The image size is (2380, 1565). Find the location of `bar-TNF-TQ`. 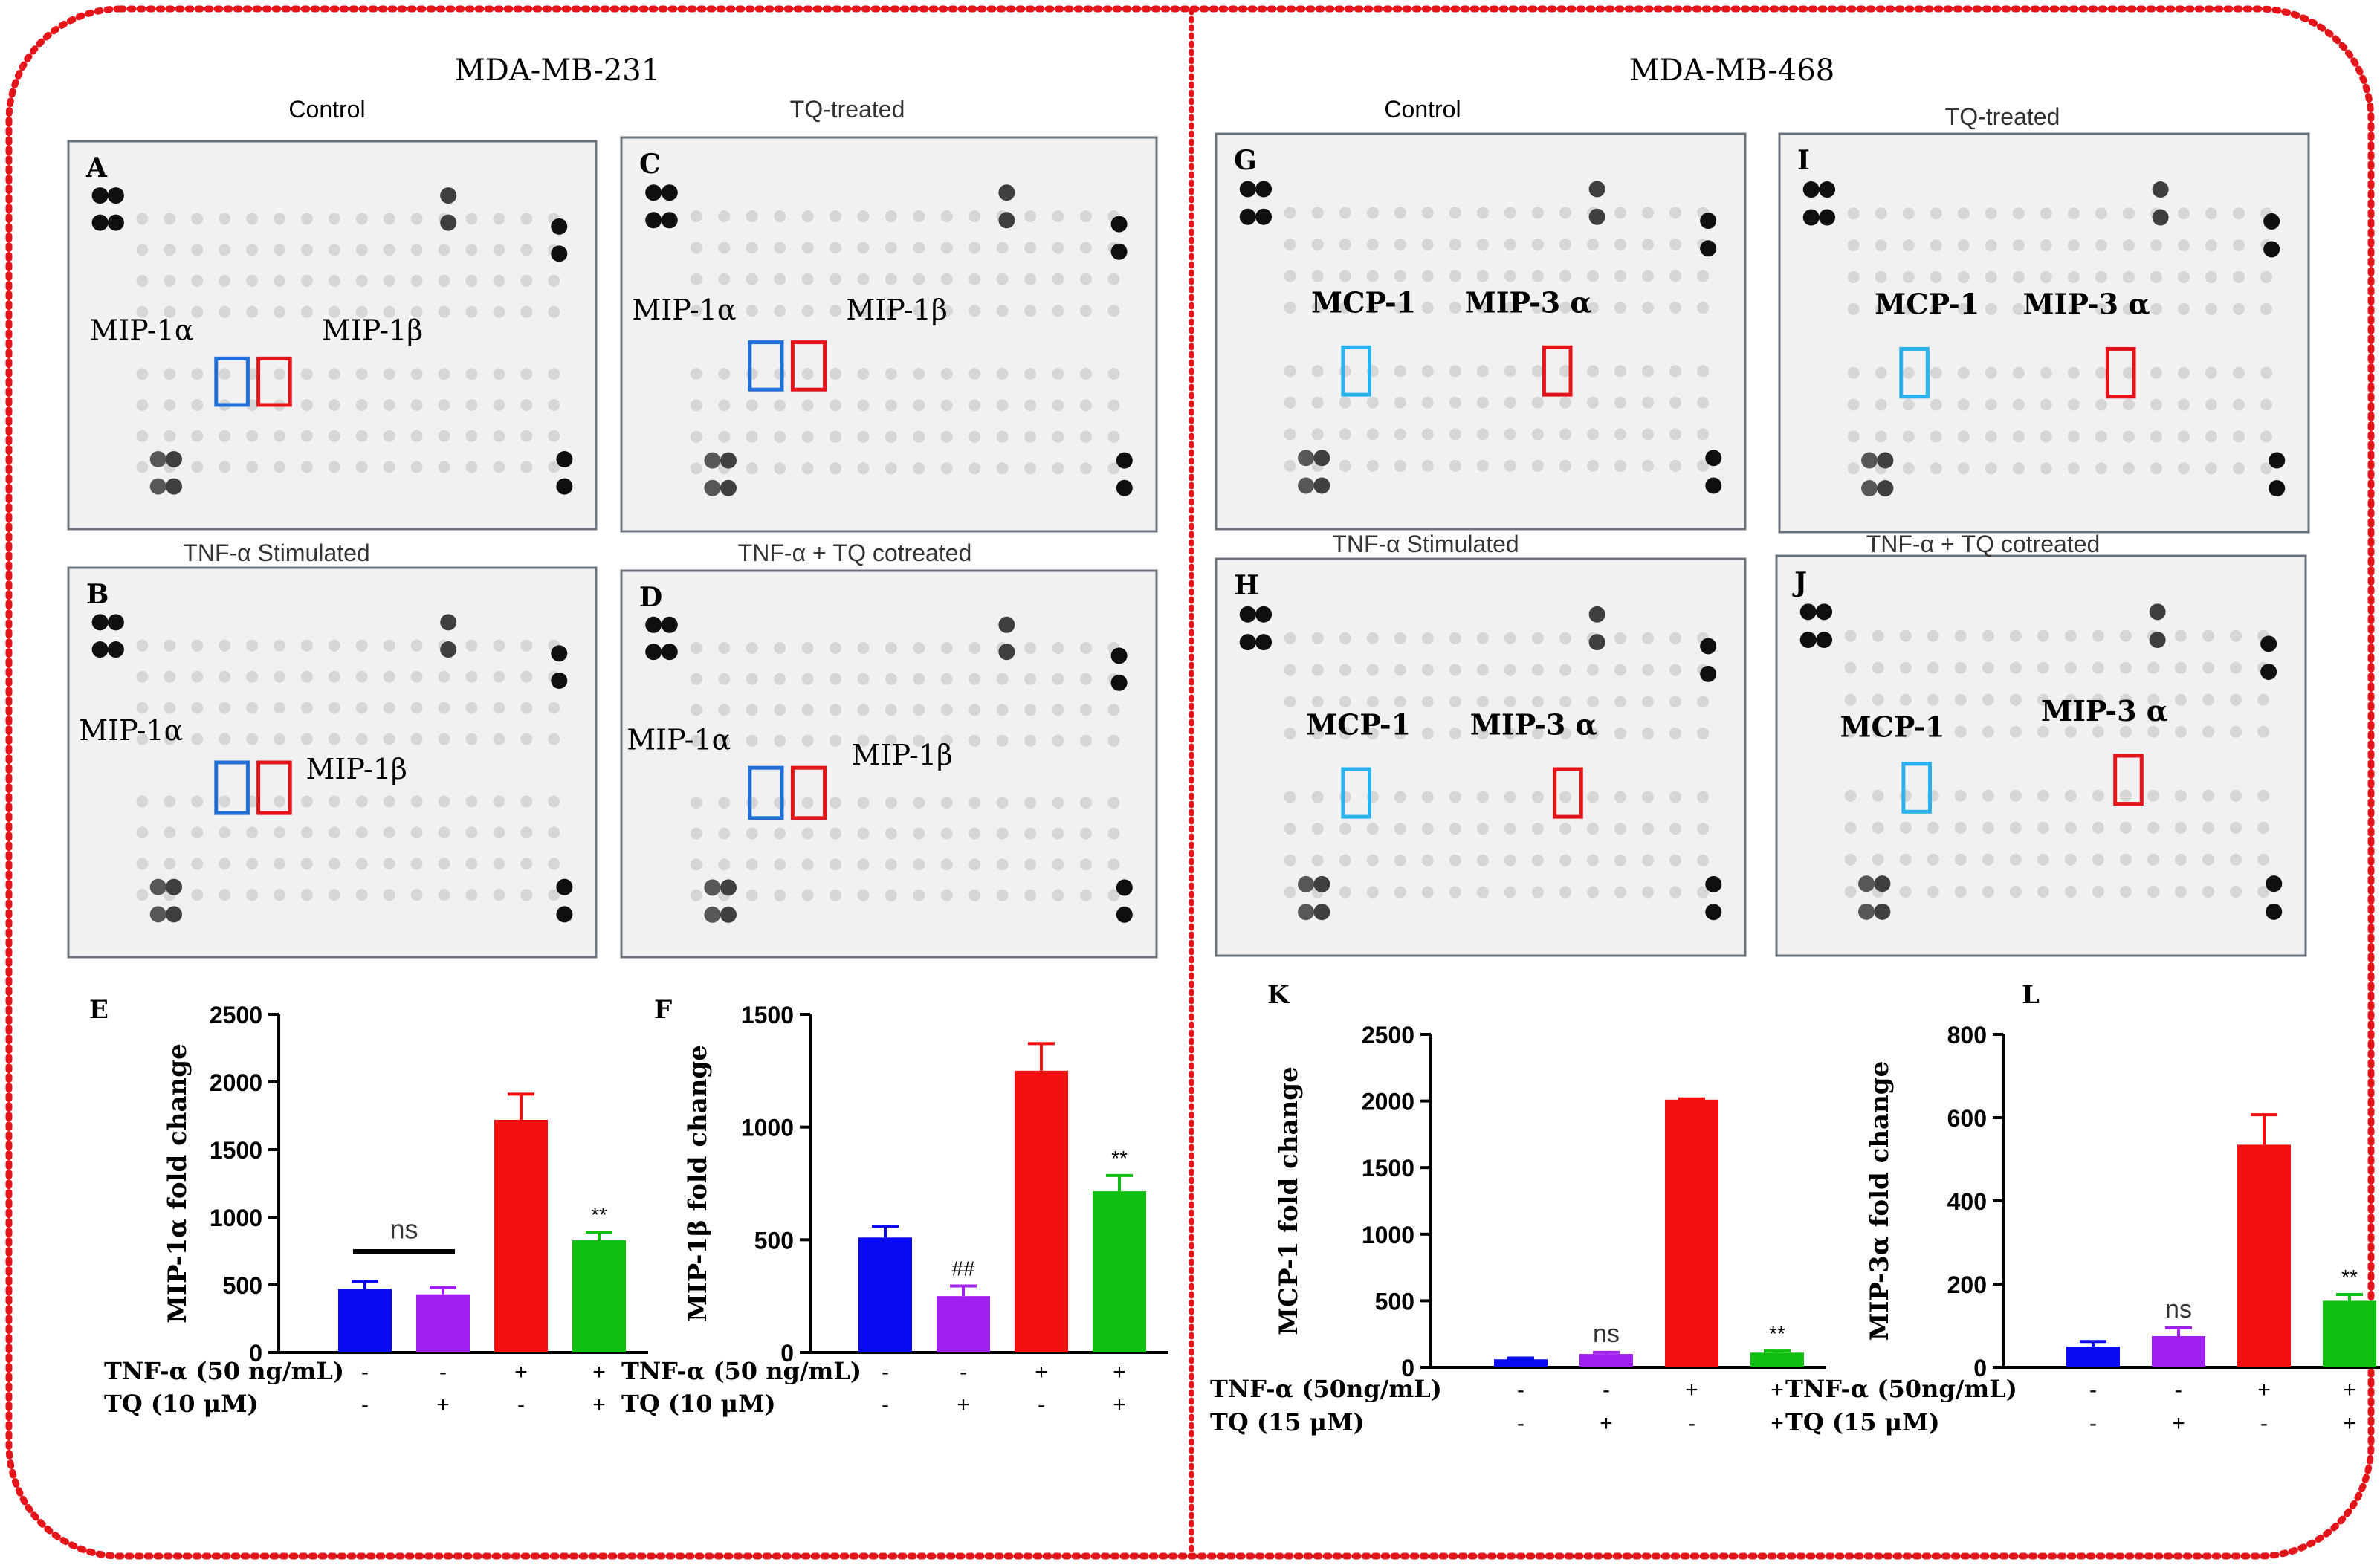

bar-TNF-TQ is located at coordinates (599, 1296).